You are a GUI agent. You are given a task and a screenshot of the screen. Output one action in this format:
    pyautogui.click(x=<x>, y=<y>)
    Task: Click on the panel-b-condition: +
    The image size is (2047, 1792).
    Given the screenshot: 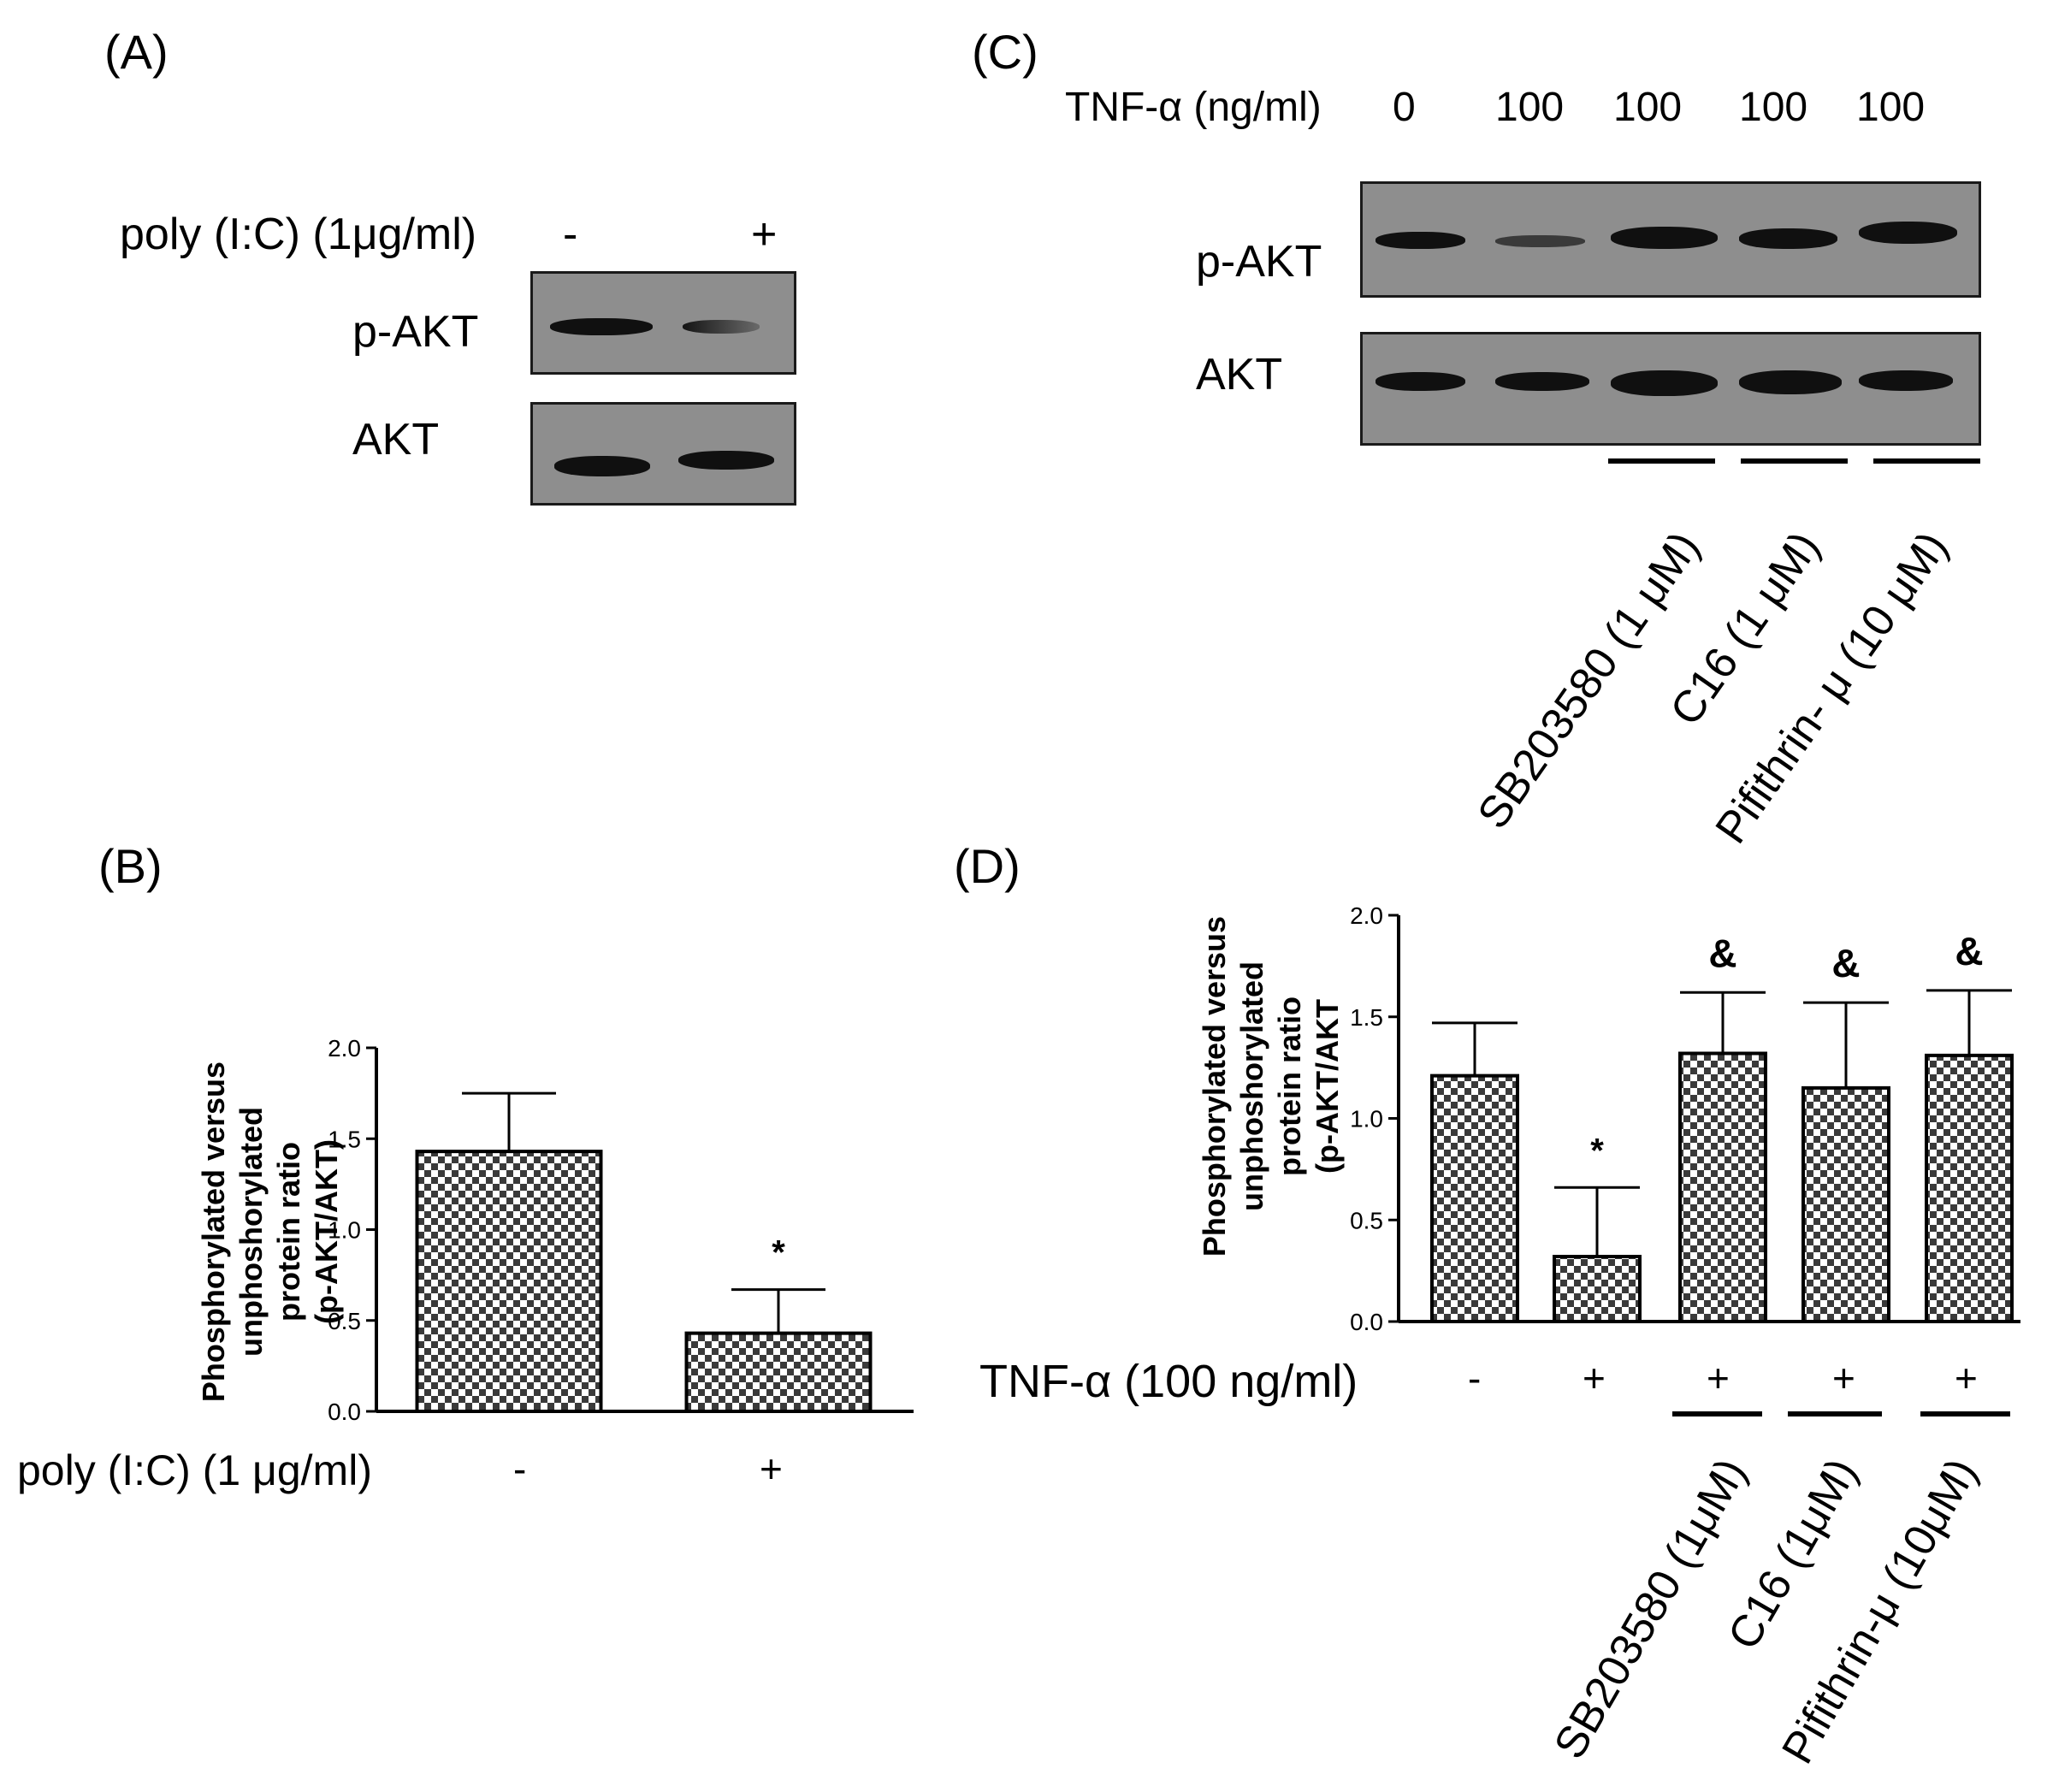 What is the action you would take?
    pyautogui.click(x=771, y=1468)
    